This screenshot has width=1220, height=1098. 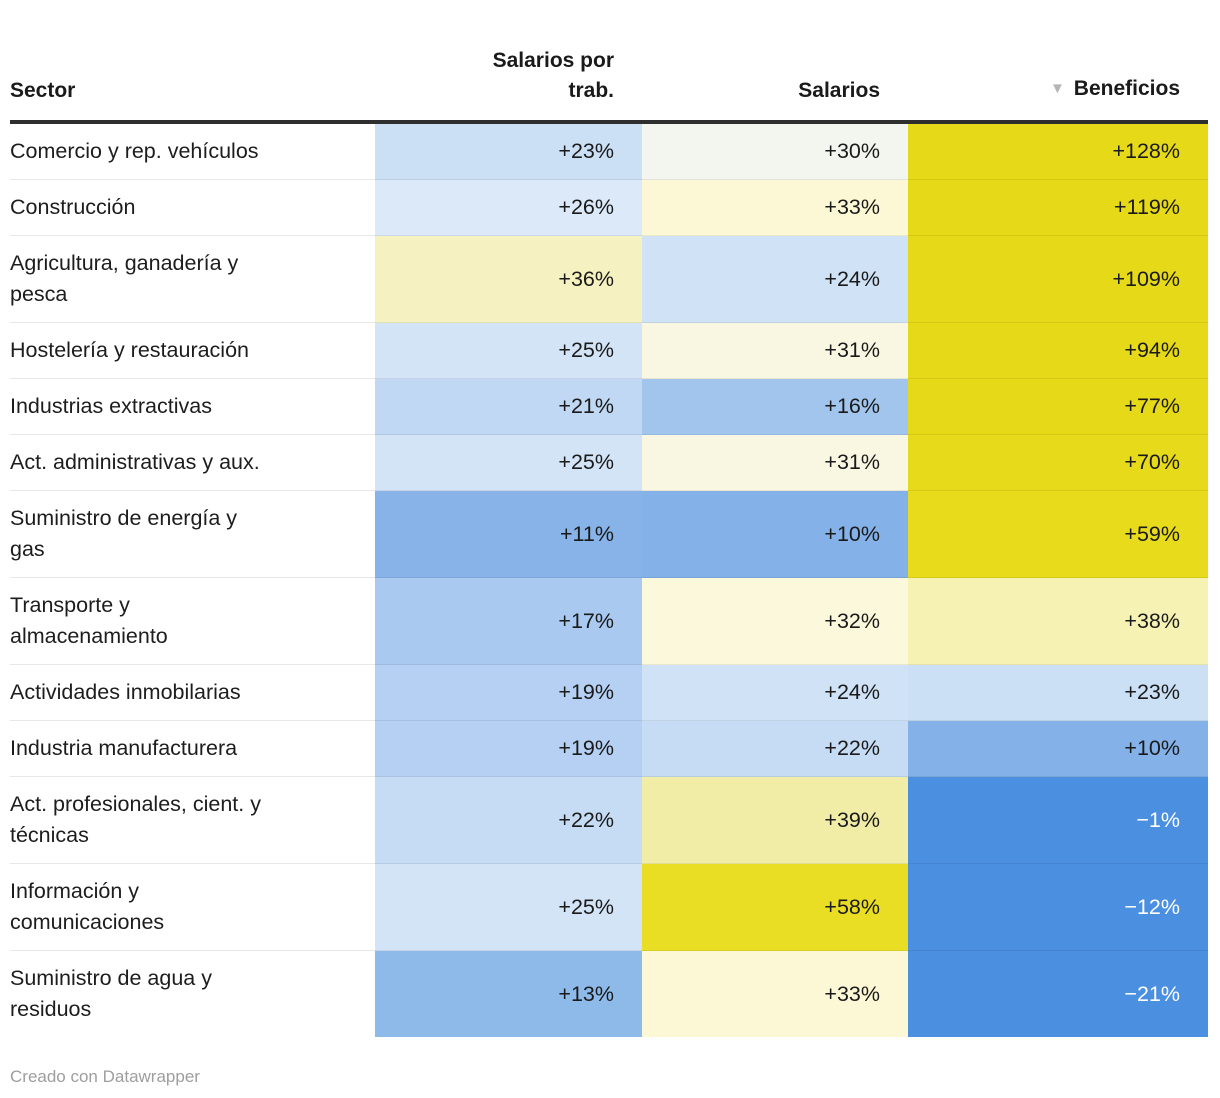 I want to click on table-row: Comercio y rep. vehículos +23% +30% +128%, so click(x=609, y=151).